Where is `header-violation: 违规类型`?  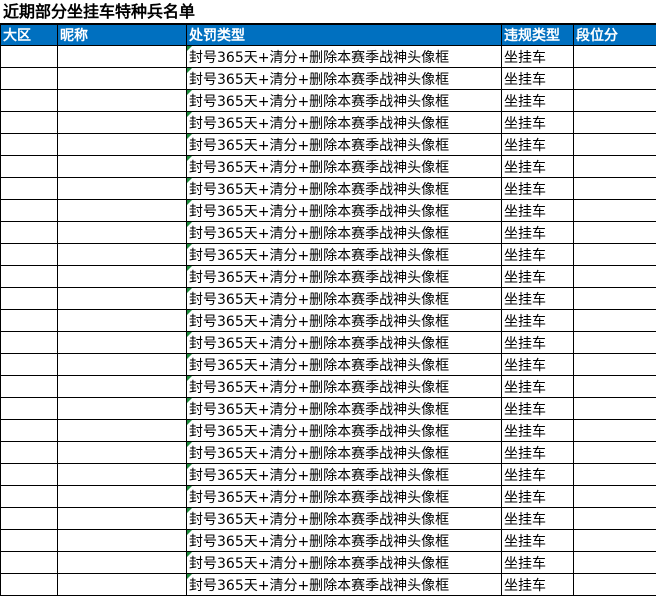
header-violation: 违规类型 is located at coordinates (537, 35).